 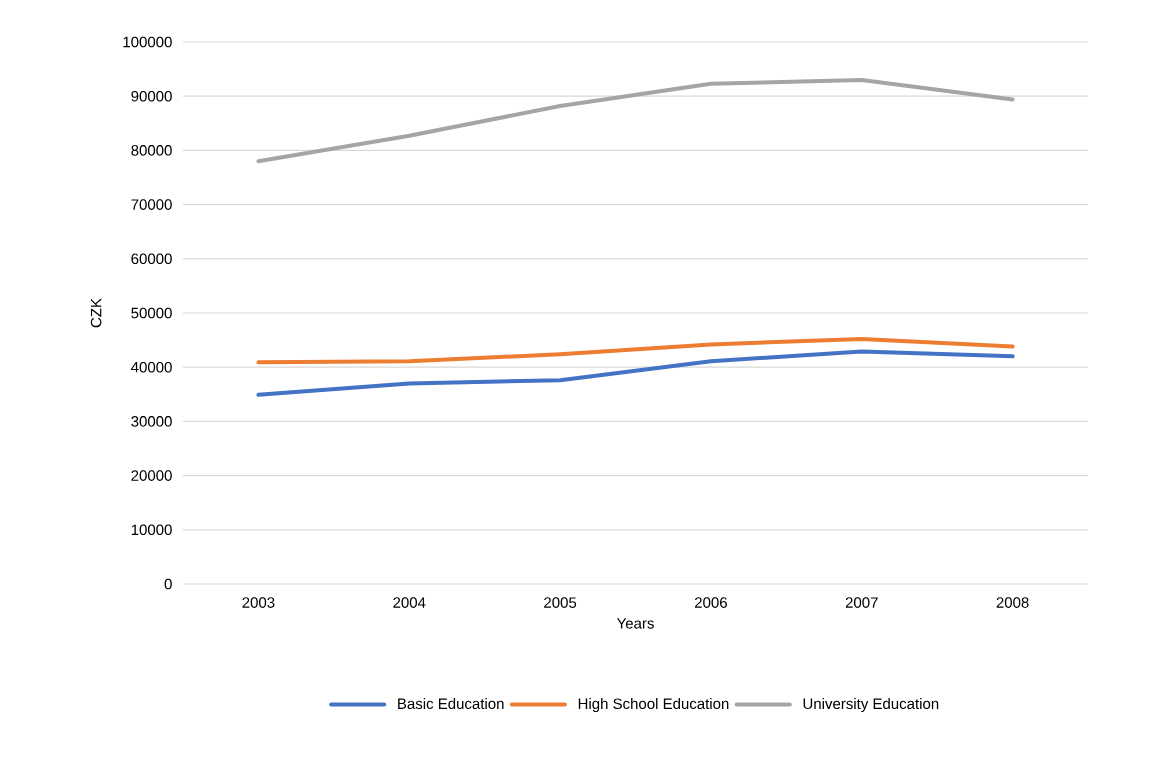 I want to click on y-tick-label: 90000, so click(x=151, y=96).